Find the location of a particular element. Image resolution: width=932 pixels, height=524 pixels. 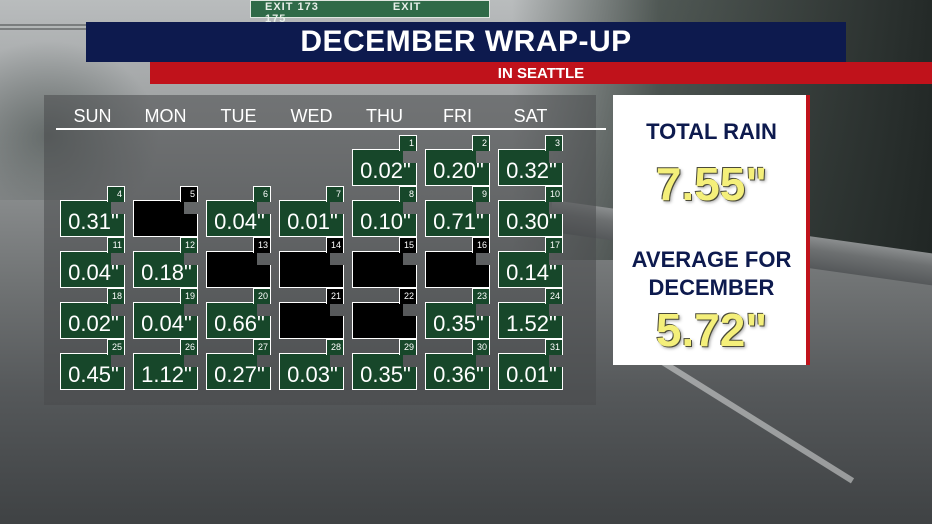

rain-day-cell: 0.03" is located at coordinates (311, 371).